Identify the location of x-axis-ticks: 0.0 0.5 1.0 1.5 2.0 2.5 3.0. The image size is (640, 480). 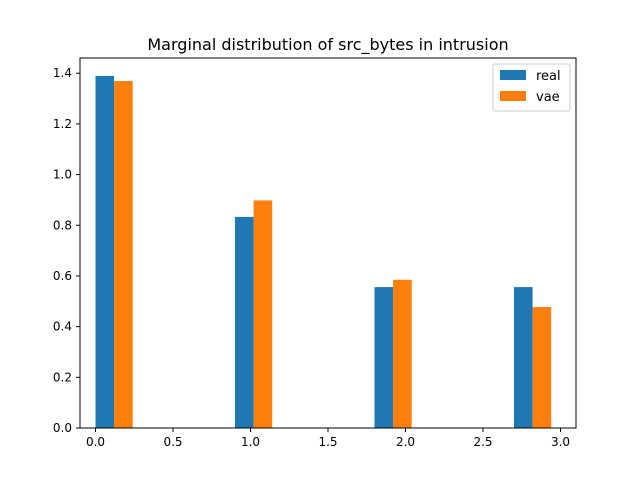
(328, 438).